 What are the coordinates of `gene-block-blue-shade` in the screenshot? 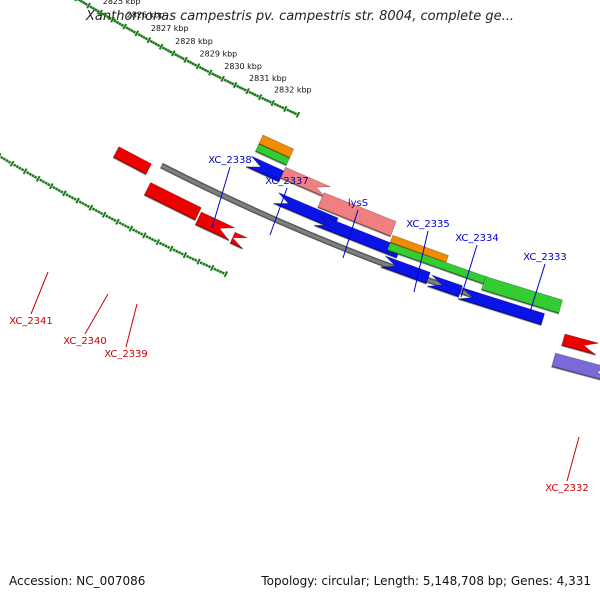 It's located at (443, 291).